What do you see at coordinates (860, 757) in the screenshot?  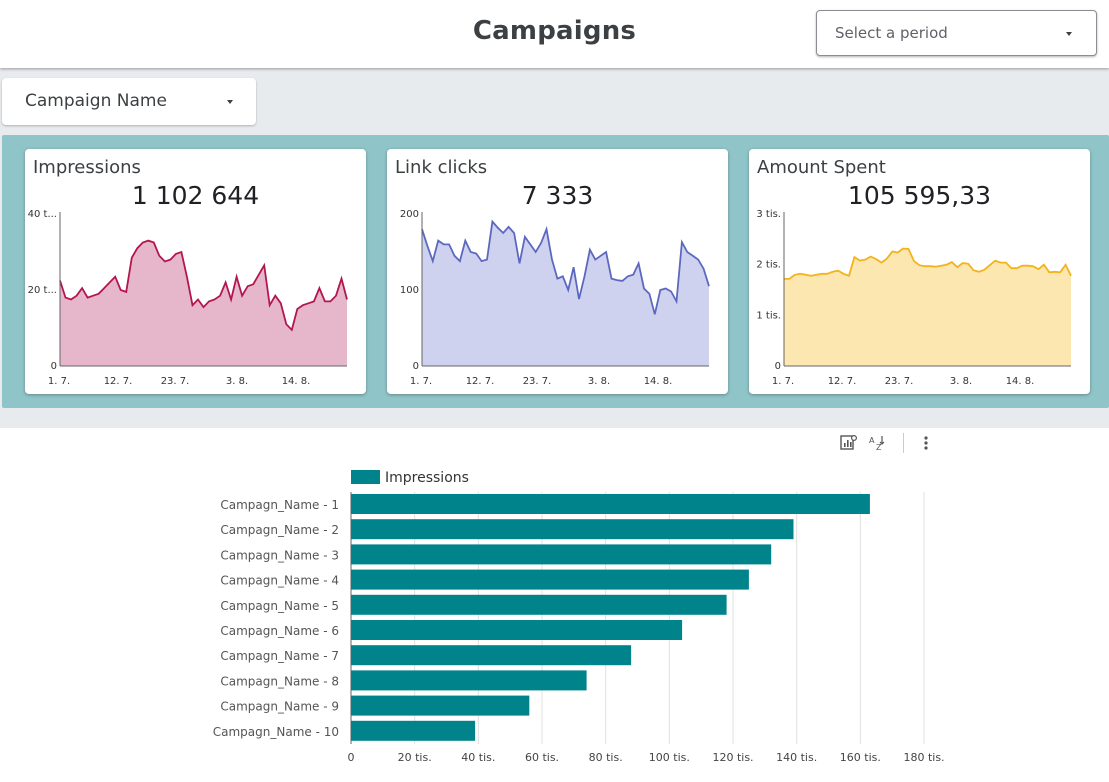 I see `x-tick-label: 160 tis.` at bounding box center [860, 757].